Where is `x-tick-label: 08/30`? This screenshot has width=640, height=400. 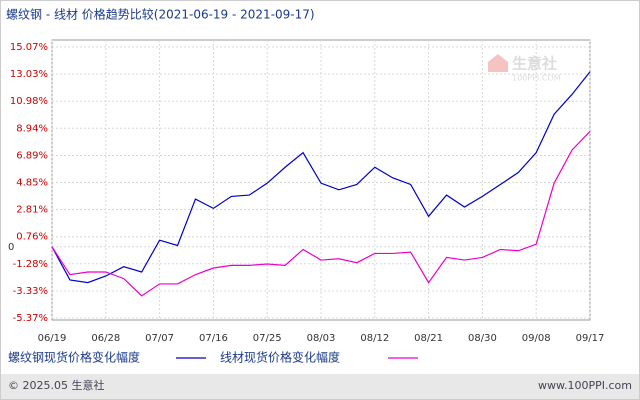 x-tick-label: 08/30 is located at coordinates (482, 338).